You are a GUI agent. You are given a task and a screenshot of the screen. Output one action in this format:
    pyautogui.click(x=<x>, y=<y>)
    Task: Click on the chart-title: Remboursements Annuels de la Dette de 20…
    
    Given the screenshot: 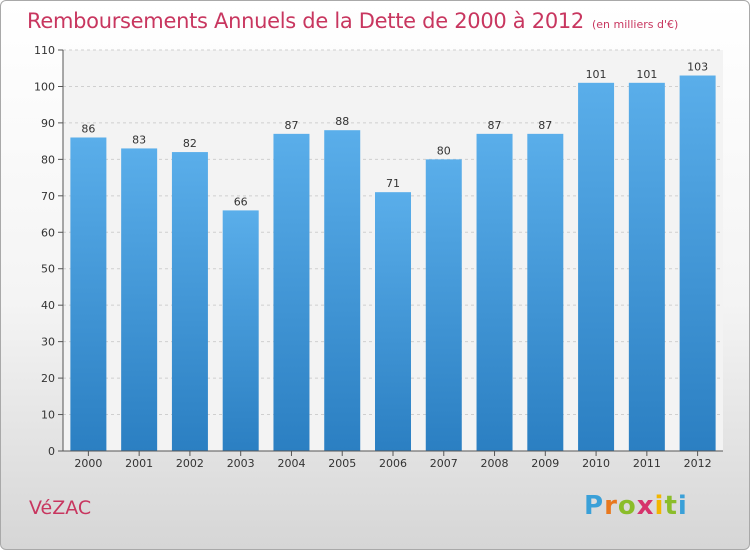 What is the action you would take?
    pyautogui.click(x=352, y=21)
    